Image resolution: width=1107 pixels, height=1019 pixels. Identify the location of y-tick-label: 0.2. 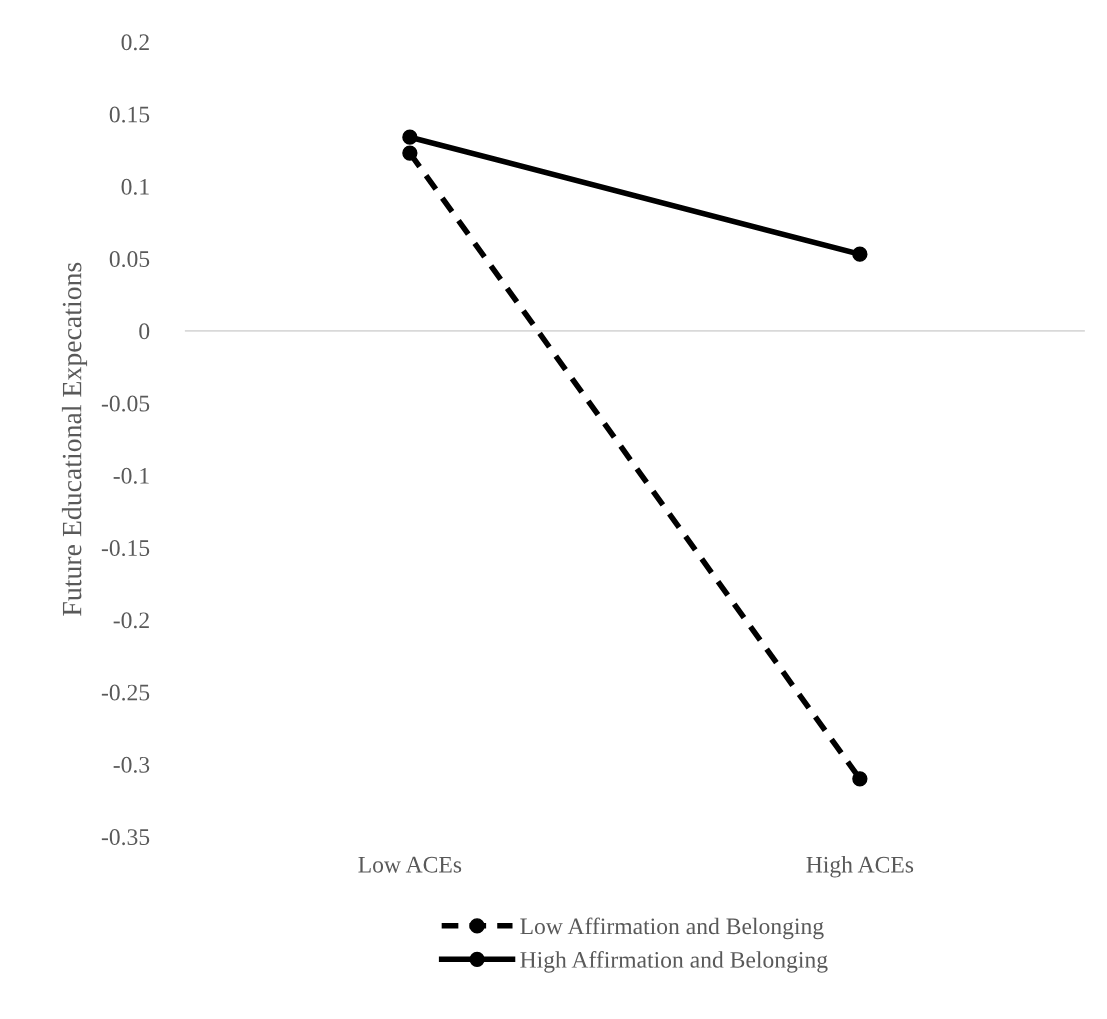
(135, 42).